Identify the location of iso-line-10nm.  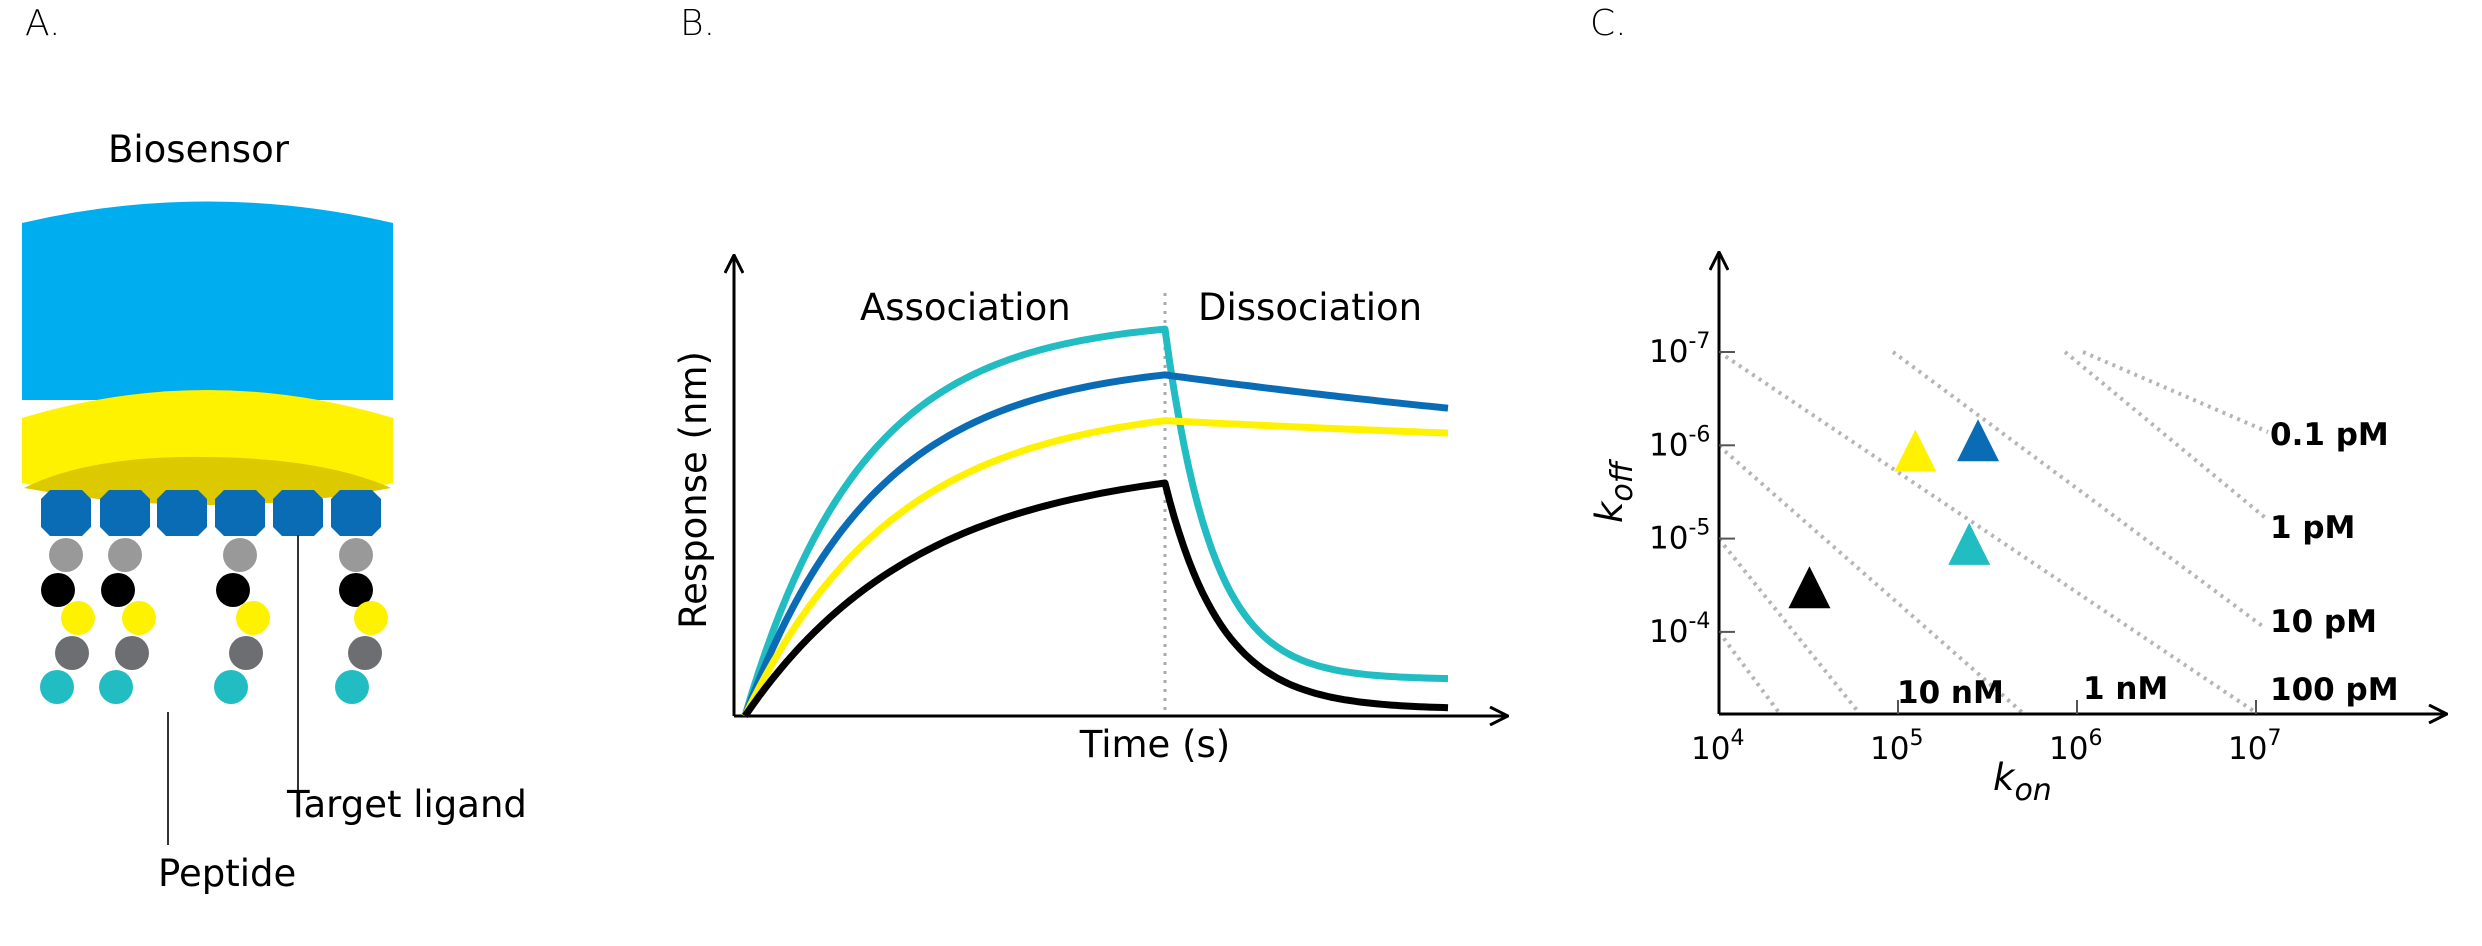
(1871, 580).